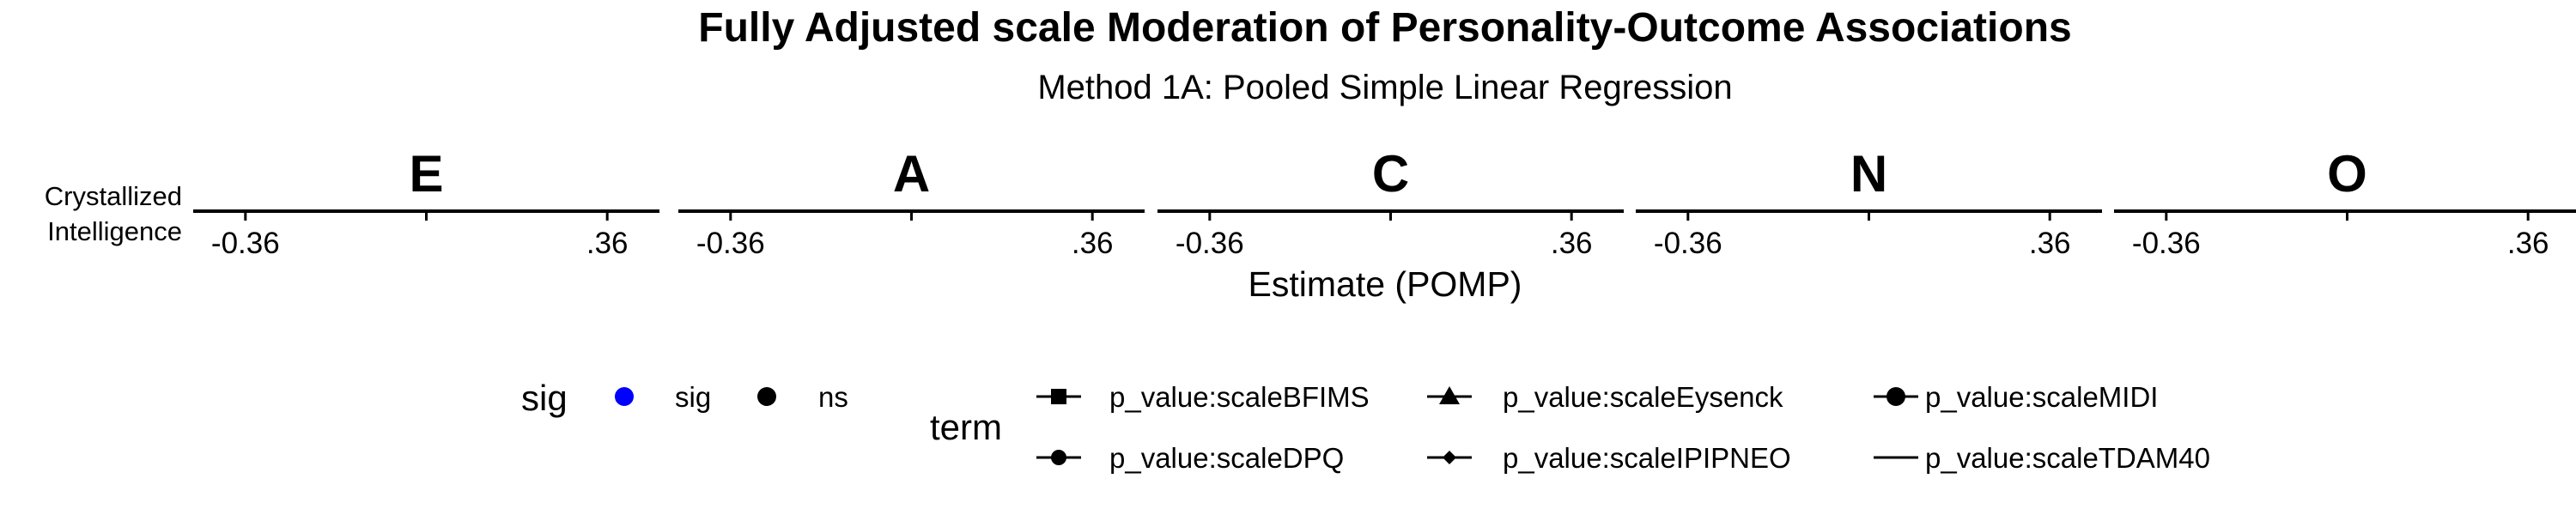 The height and width of the screenshot is (515, 2576). I want to click on row-label-line-1: Crystallized, so click(113, 196).